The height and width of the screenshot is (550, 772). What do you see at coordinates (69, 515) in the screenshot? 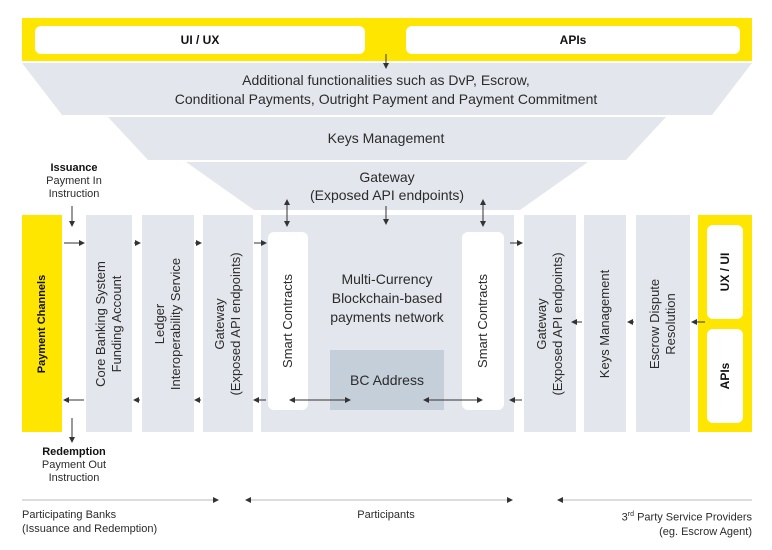
I see `footer-banks-line1: Participating Banks` at bounding box center [69, 515].